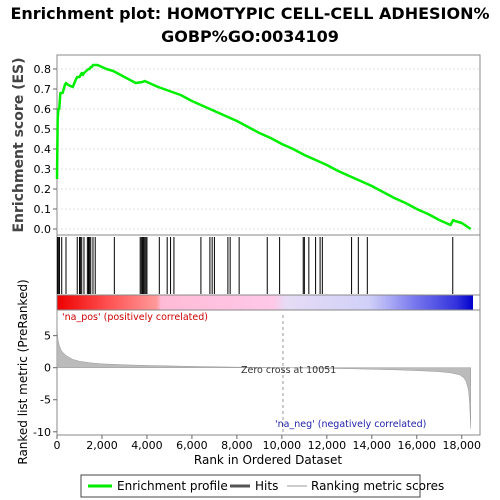 The image size is (500, 500). I want to click on metric-x-tick-label: 18,000, so click(462, 445).